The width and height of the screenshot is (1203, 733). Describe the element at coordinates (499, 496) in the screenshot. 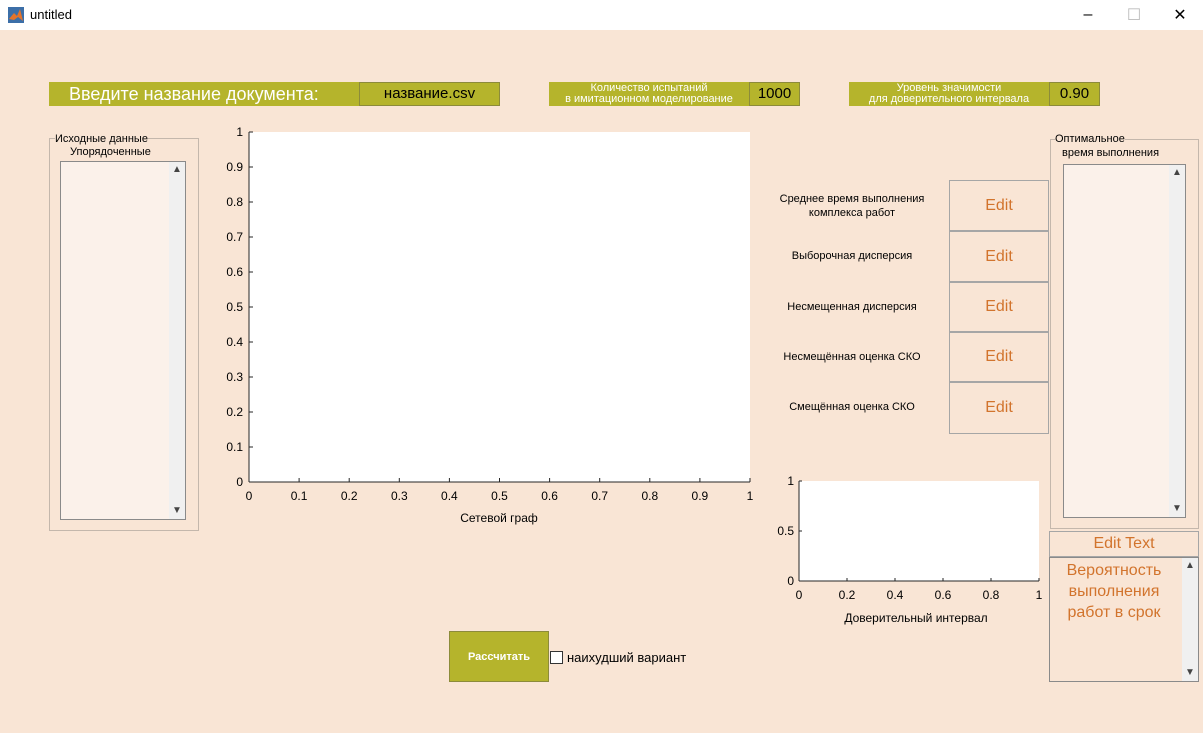

I see `x-tick-label: 0.5` at that location.